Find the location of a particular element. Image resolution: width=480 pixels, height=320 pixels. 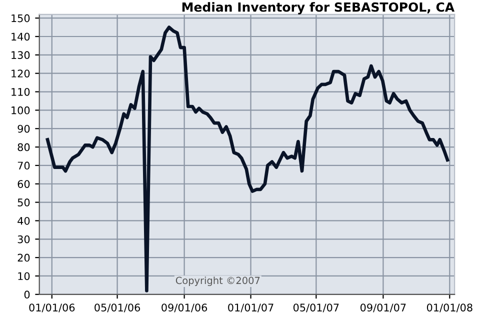

y-tick-label: 110 is located at coordinates (21, 92).